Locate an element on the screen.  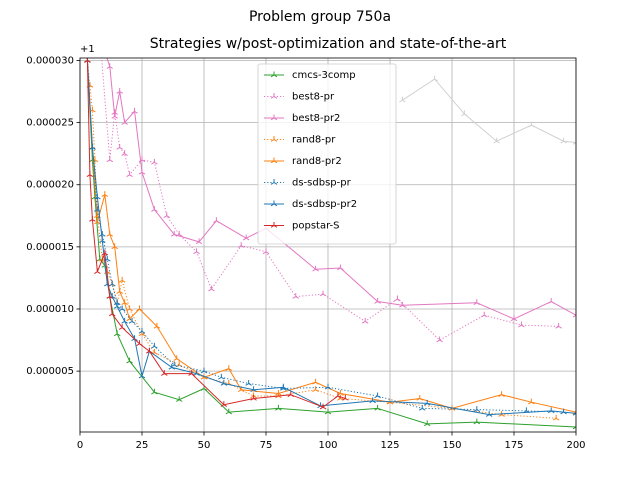
legend-label: rand8-pr2 is located at coordinates (317, 161).